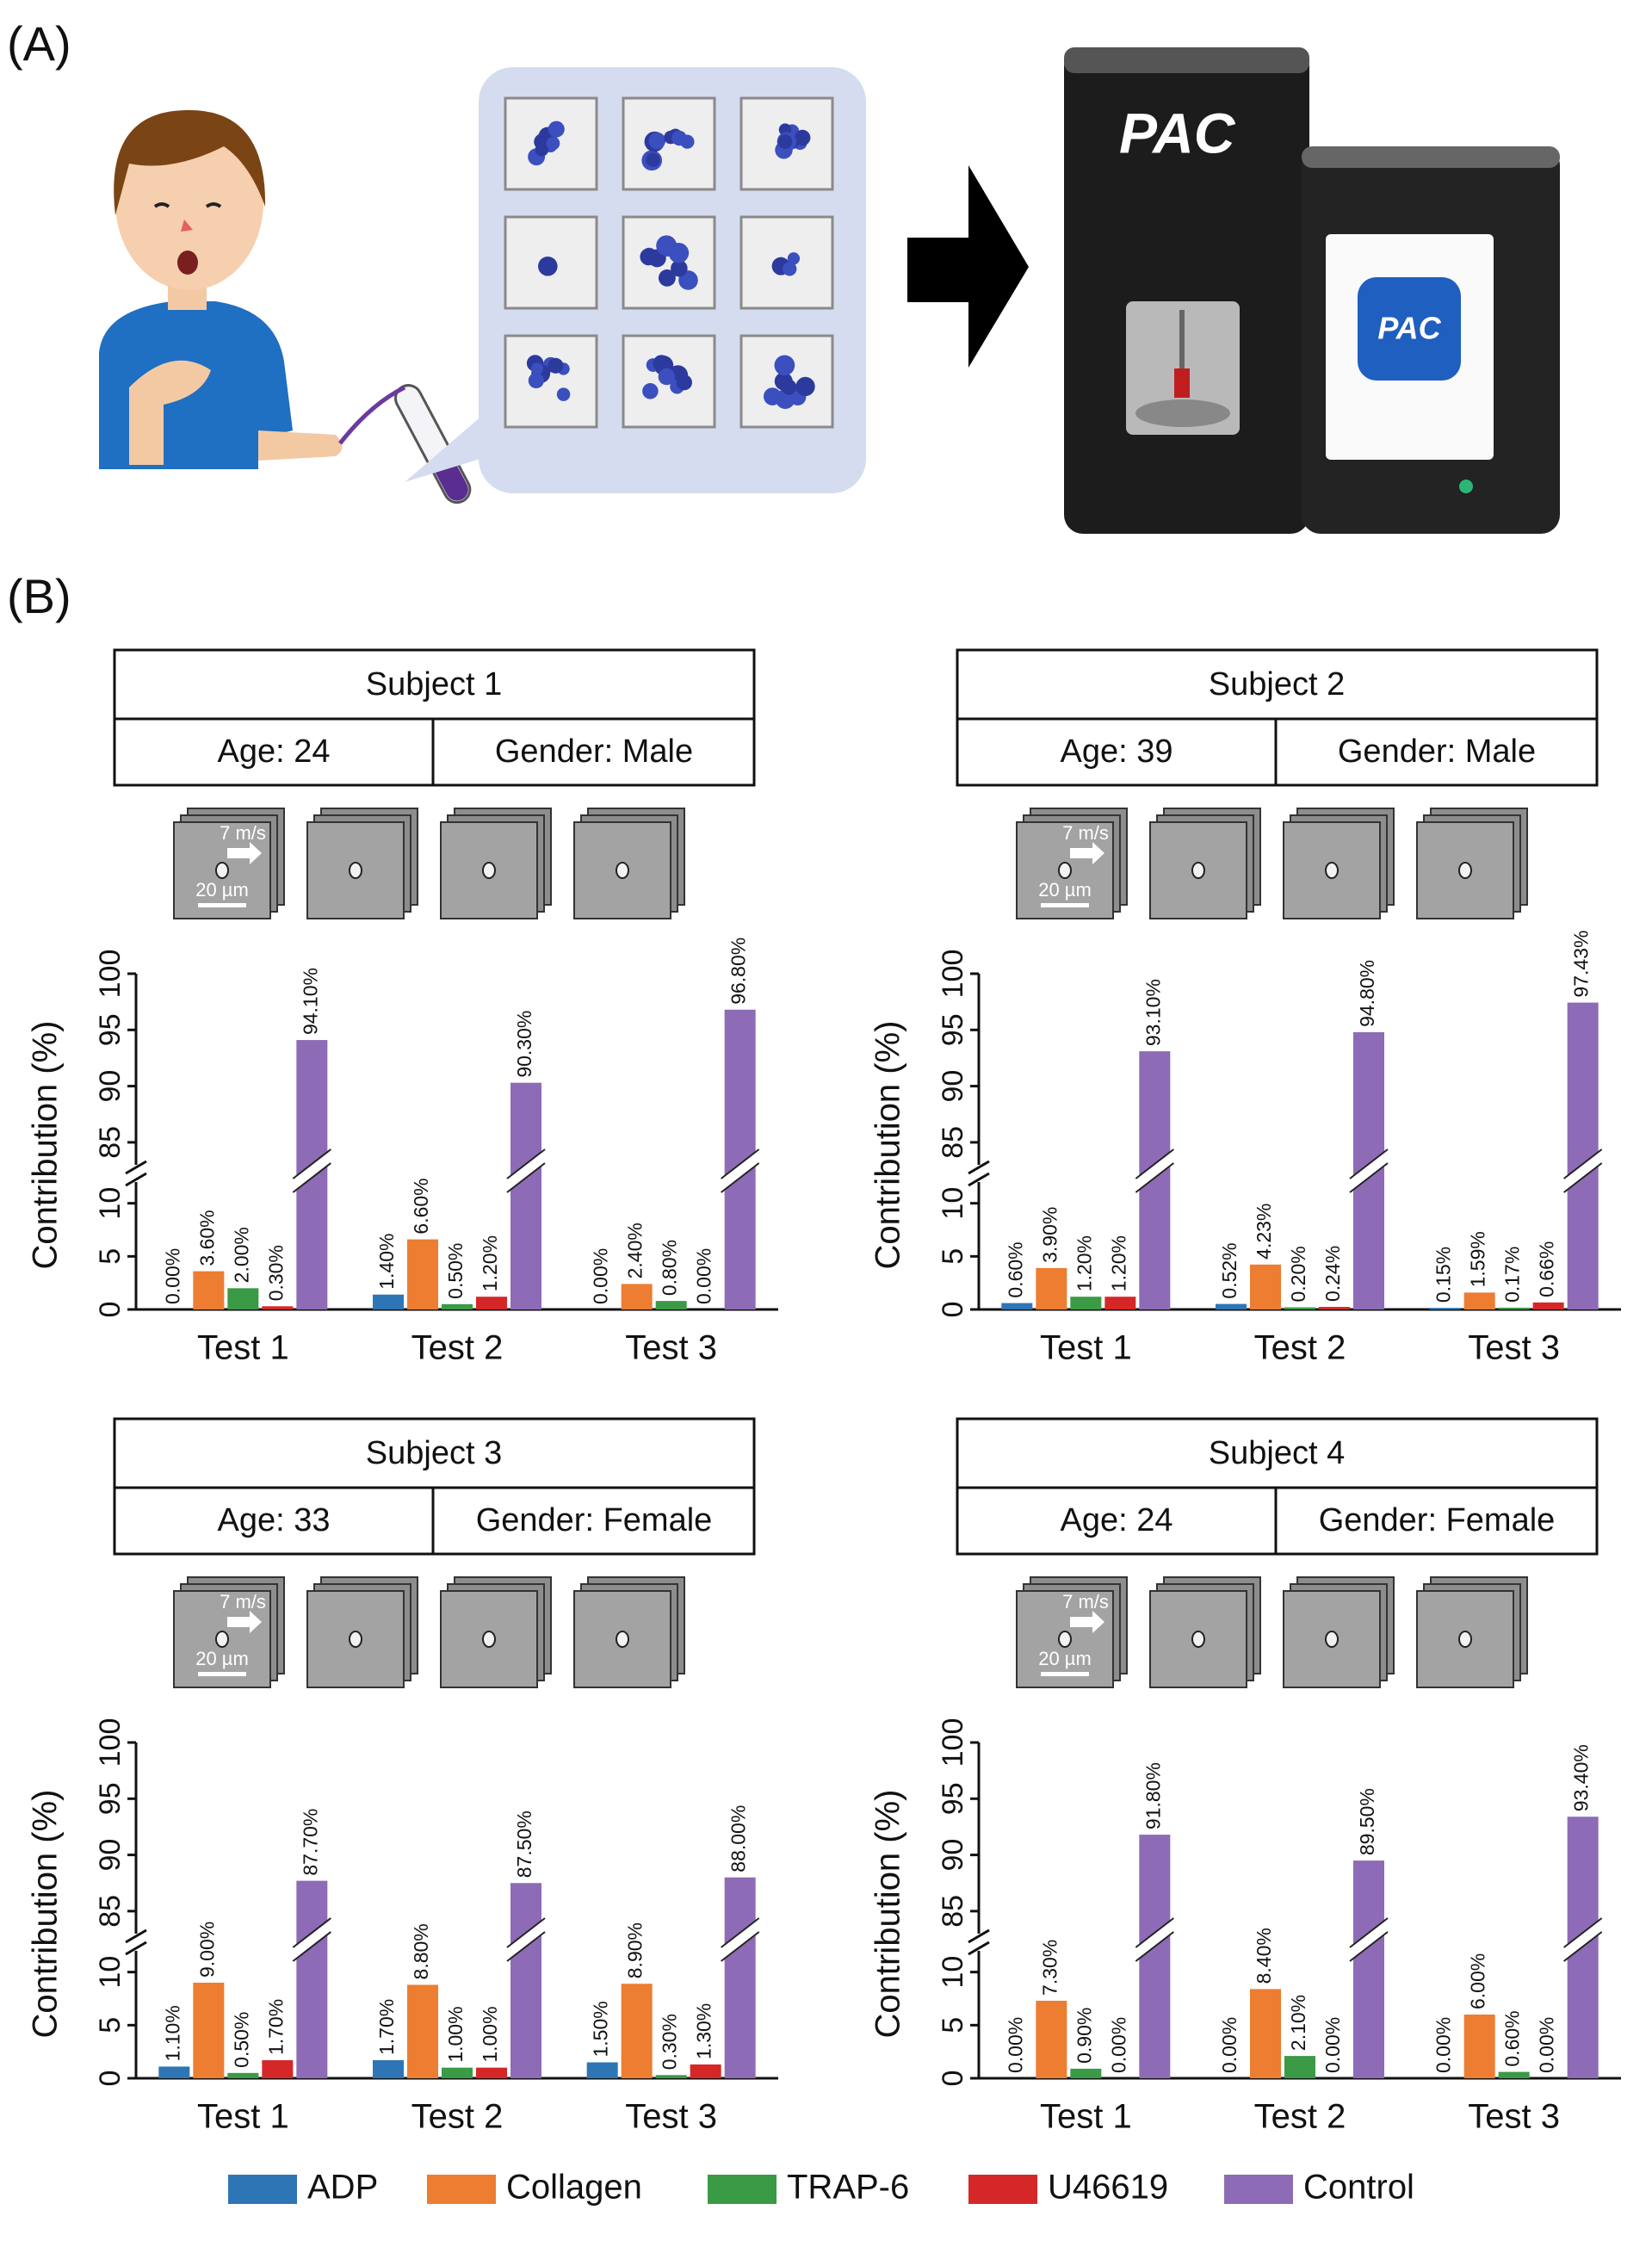 The width and height of the screenshot is (1652, 2247). What do you see at coordinates (1466, 486) in the screenshot?
I see `power-light` at bounding box center [1466, 486].